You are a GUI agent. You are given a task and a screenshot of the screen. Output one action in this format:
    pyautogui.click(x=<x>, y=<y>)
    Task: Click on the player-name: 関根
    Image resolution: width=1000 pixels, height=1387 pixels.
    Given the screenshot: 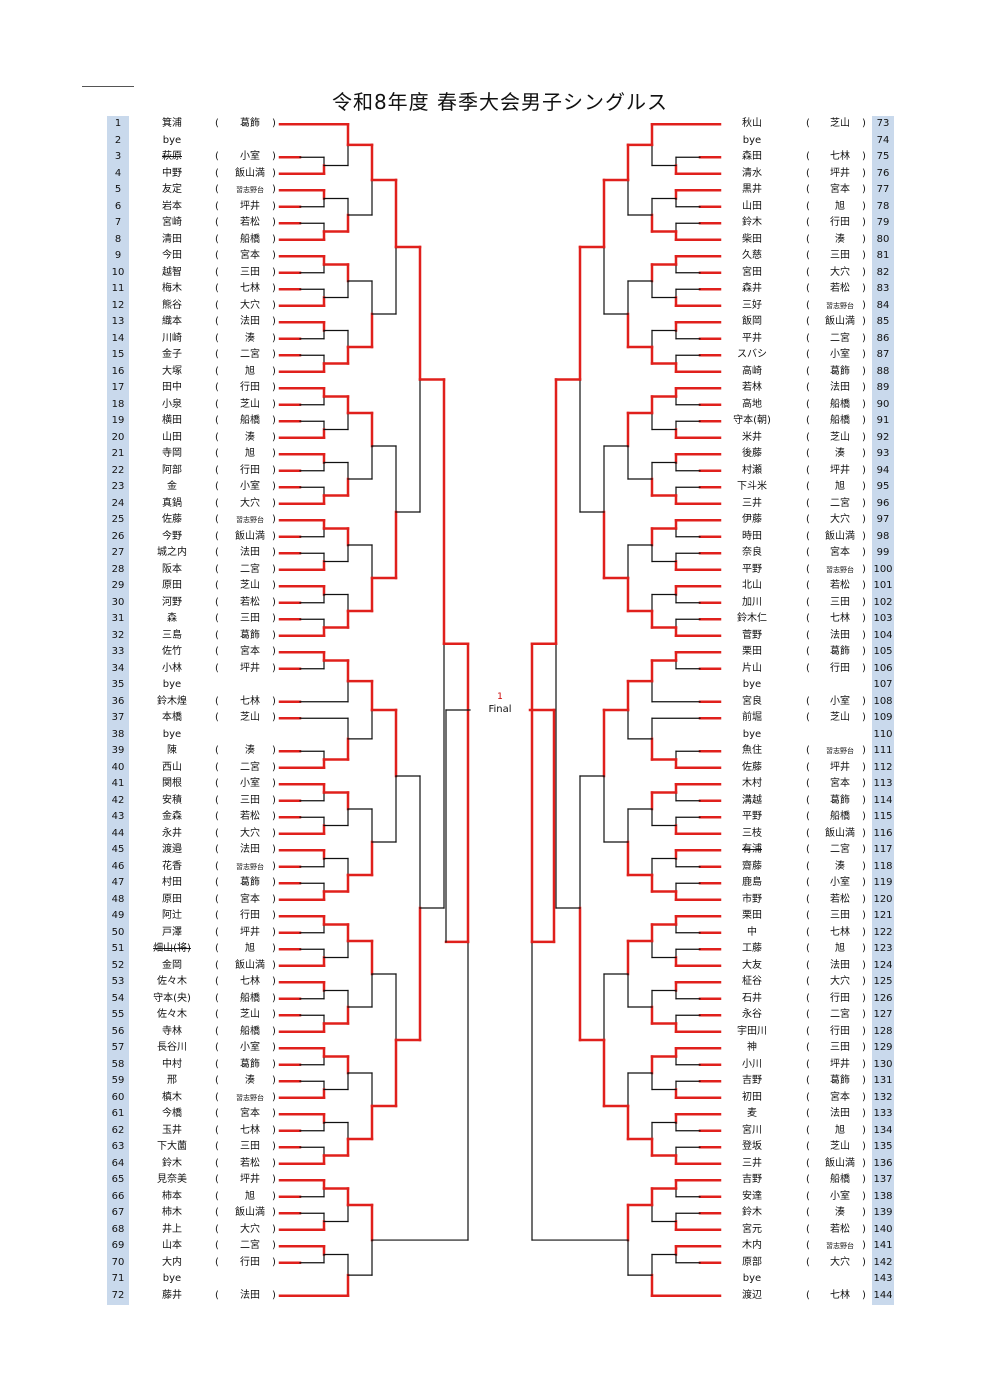 What is the action you would take?
    pyautogui.click(x=172, y=783)
    